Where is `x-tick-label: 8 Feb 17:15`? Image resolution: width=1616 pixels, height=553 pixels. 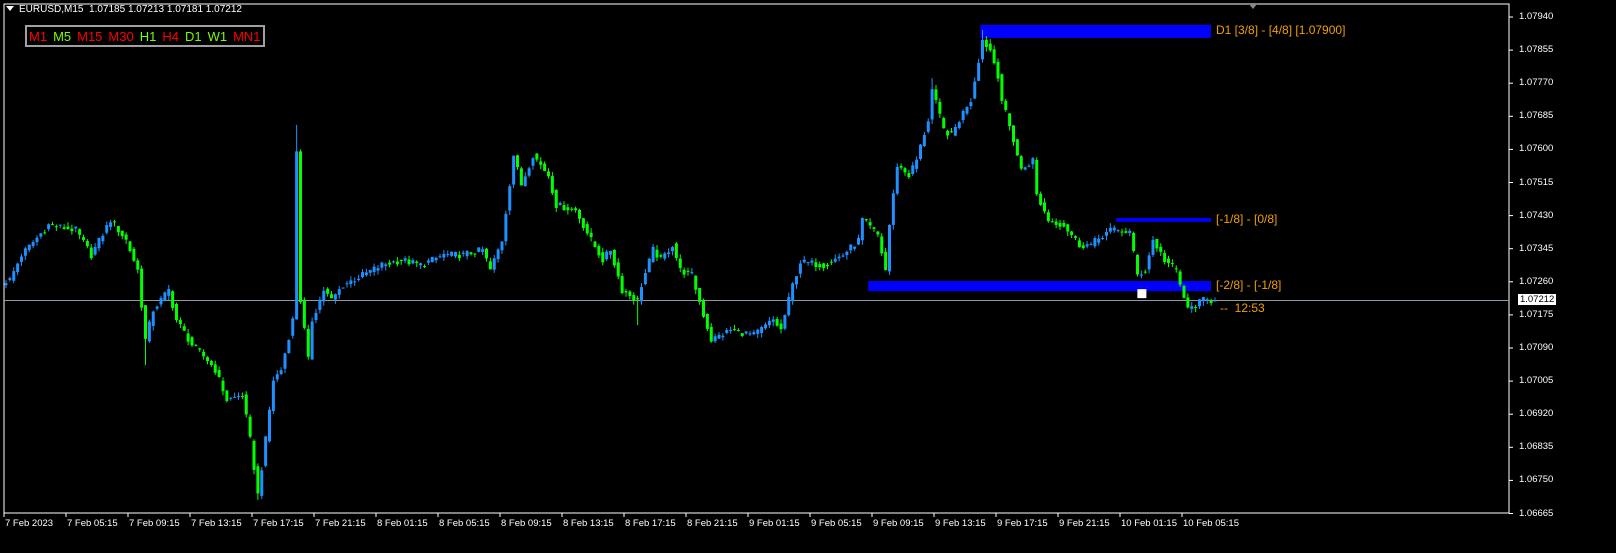
x-tick-label: 8 Feb 17:15 is located at coordinates (650, 523).